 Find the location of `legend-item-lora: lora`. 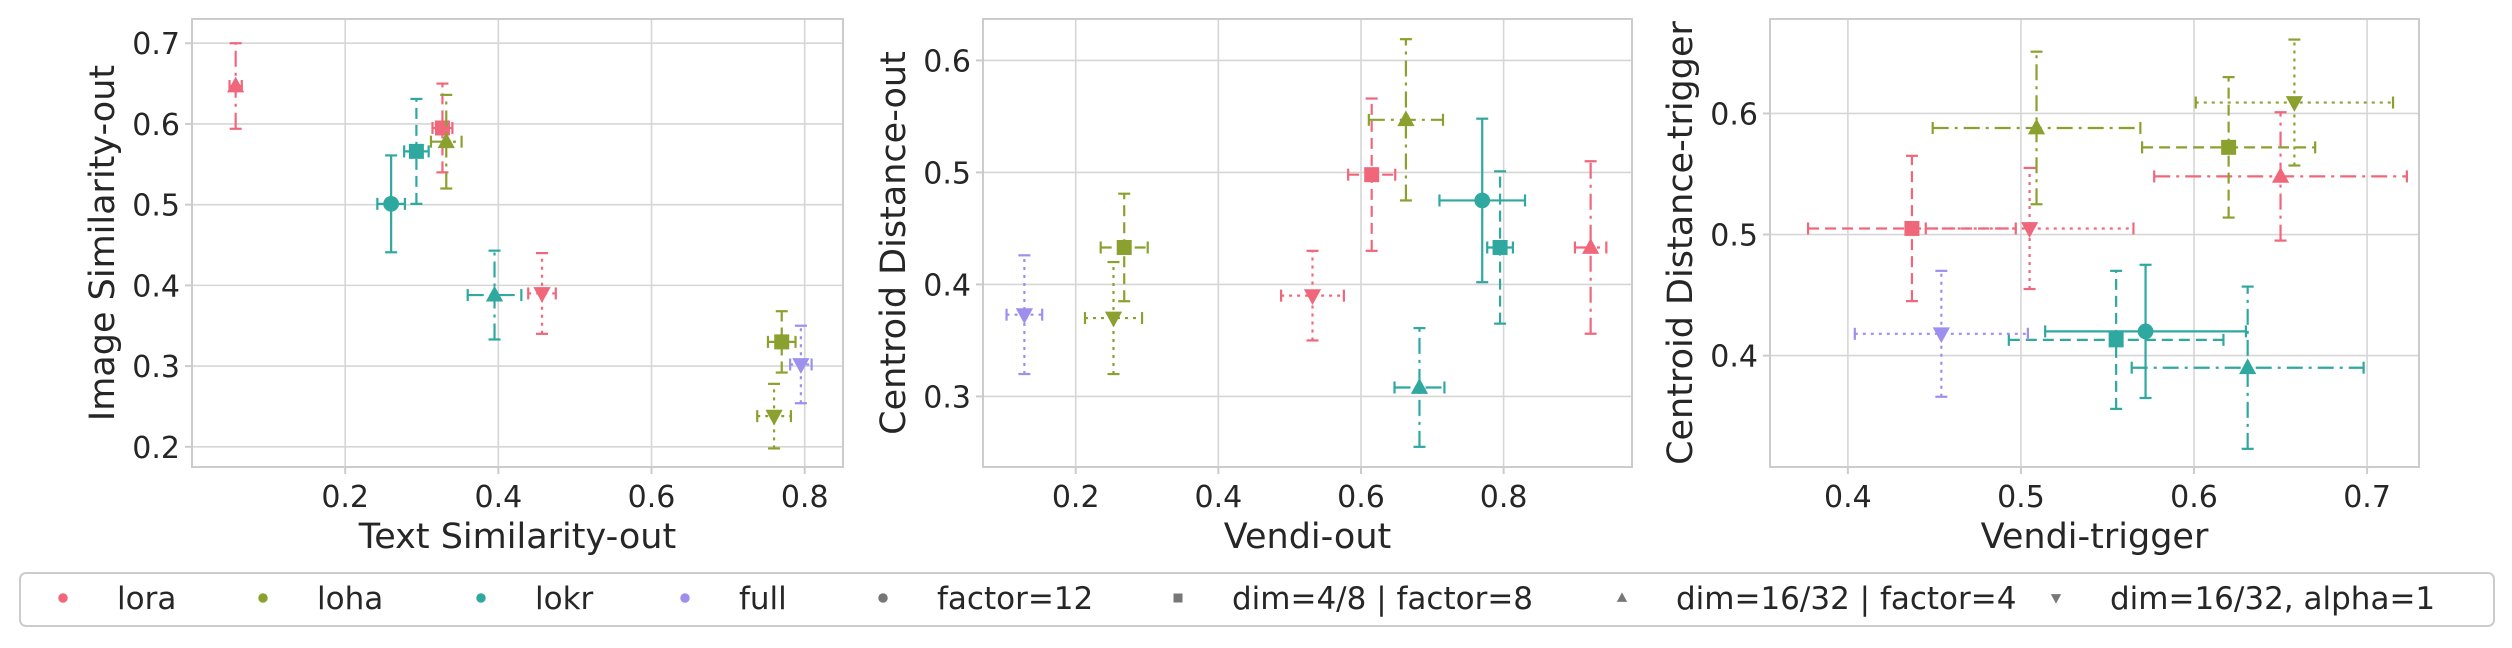

legend-item-lora: lora is located at coordinates (117, 599).